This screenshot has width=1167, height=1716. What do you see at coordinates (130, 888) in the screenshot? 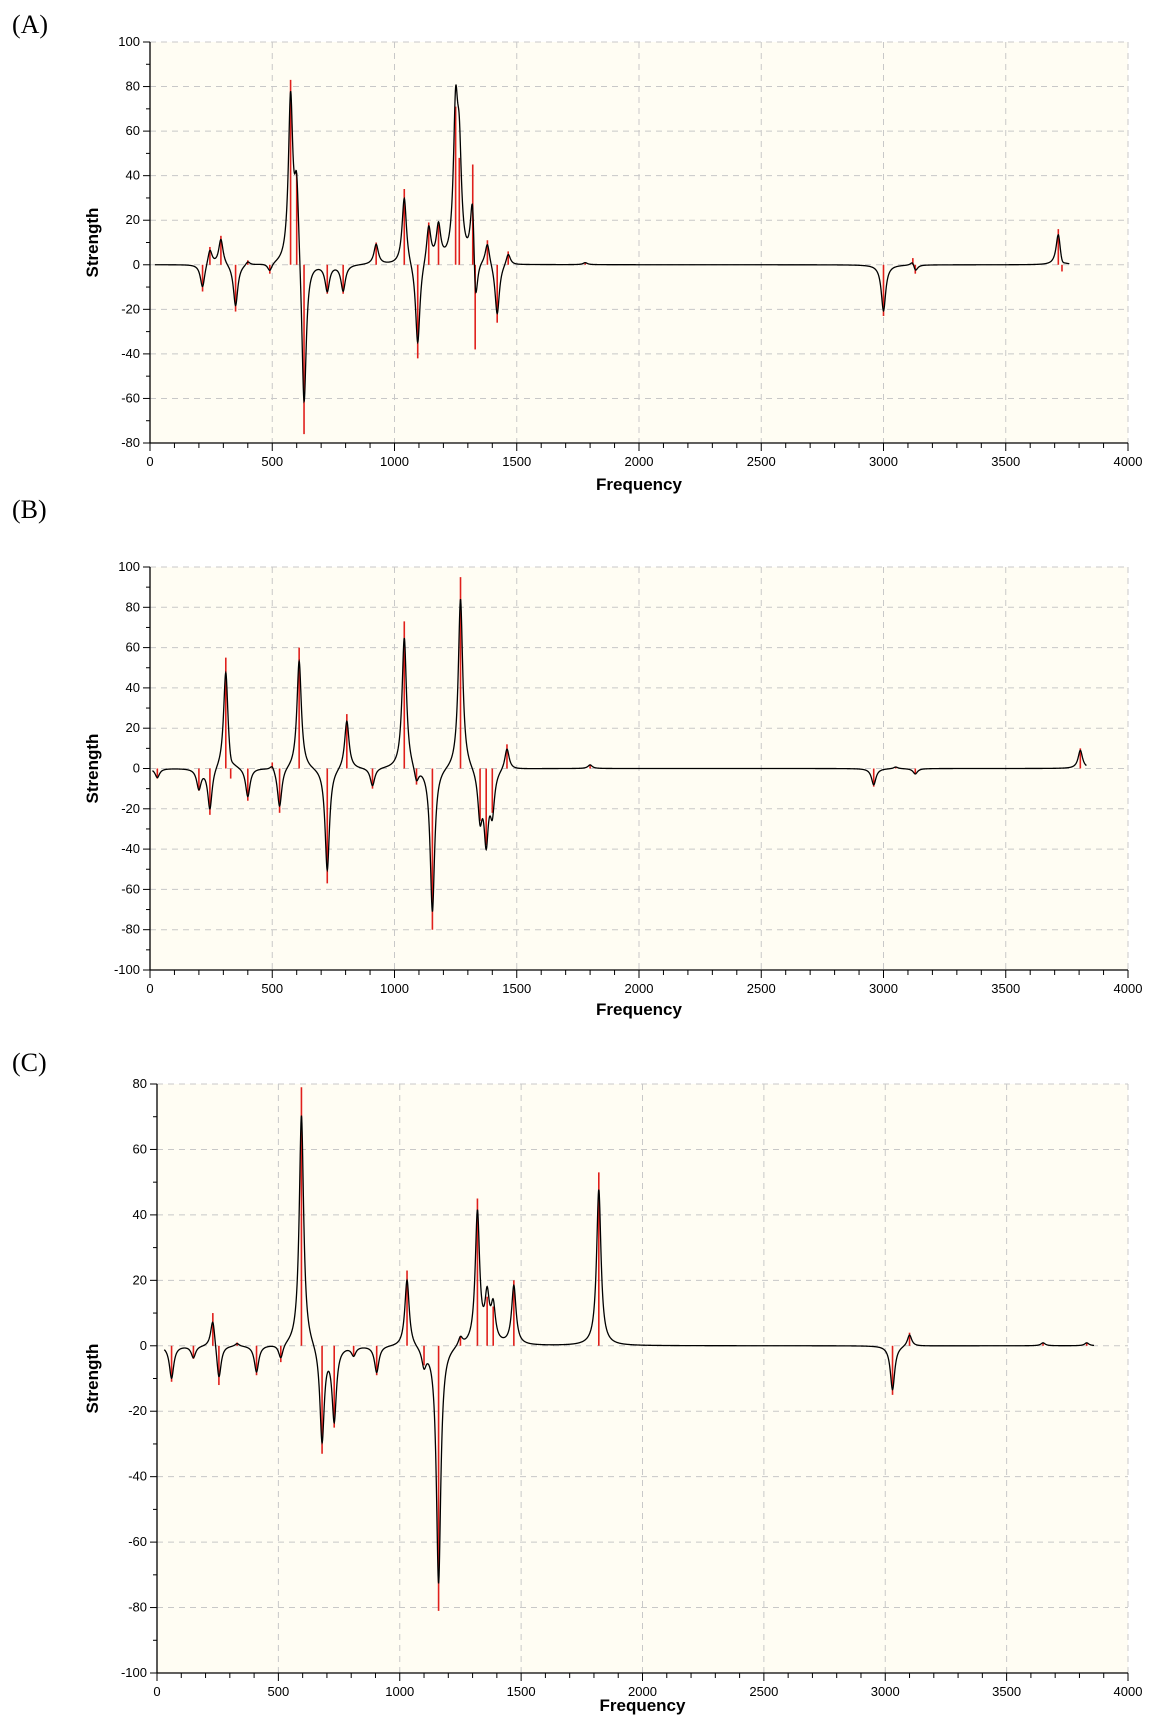
I see `chart-b-y-tick-label: -60` at bounding box center [130, 888].